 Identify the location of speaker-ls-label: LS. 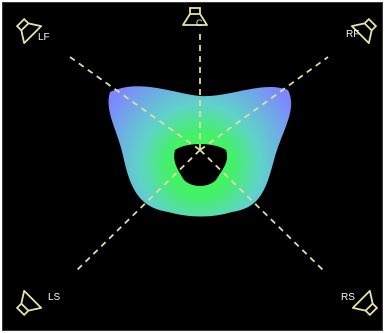
(54, 297).